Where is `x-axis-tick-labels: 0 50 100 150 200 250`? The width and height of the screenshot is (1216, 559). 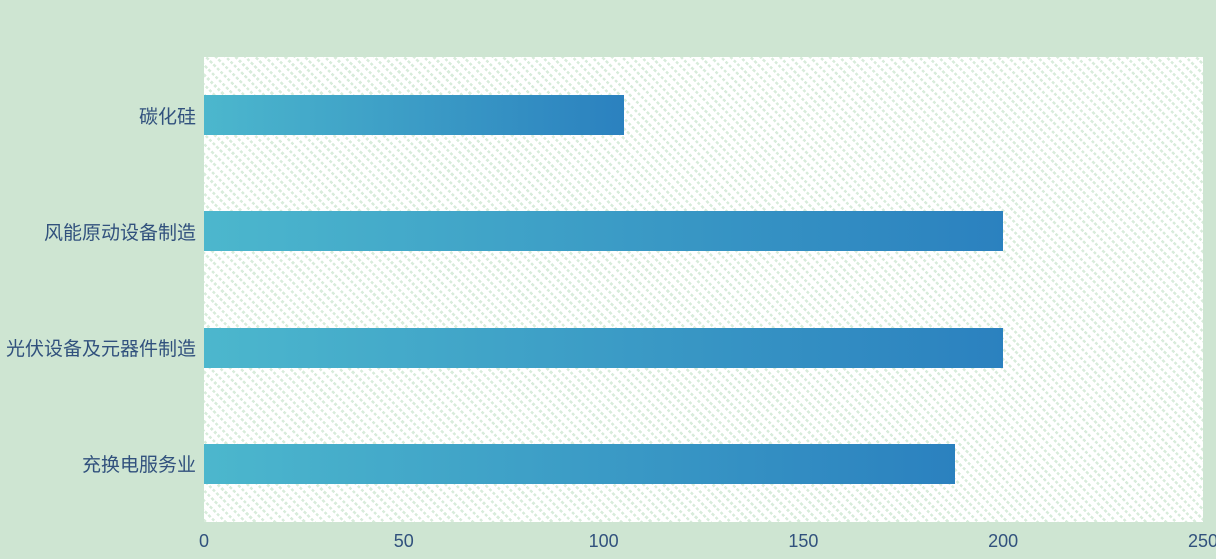 x-axis-tick-labels: 0 50 100 150 200 250 is located at coordinates (707, 543).